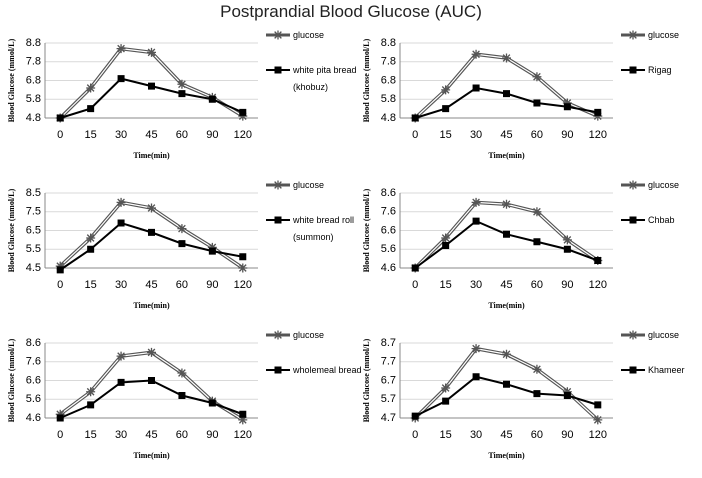 Image resolution: width=702 pixels, height=478 pixels. Describe the element at coordinates (388, 249) in the screenshot. I see `y-tick-label: 5.6` at that location.